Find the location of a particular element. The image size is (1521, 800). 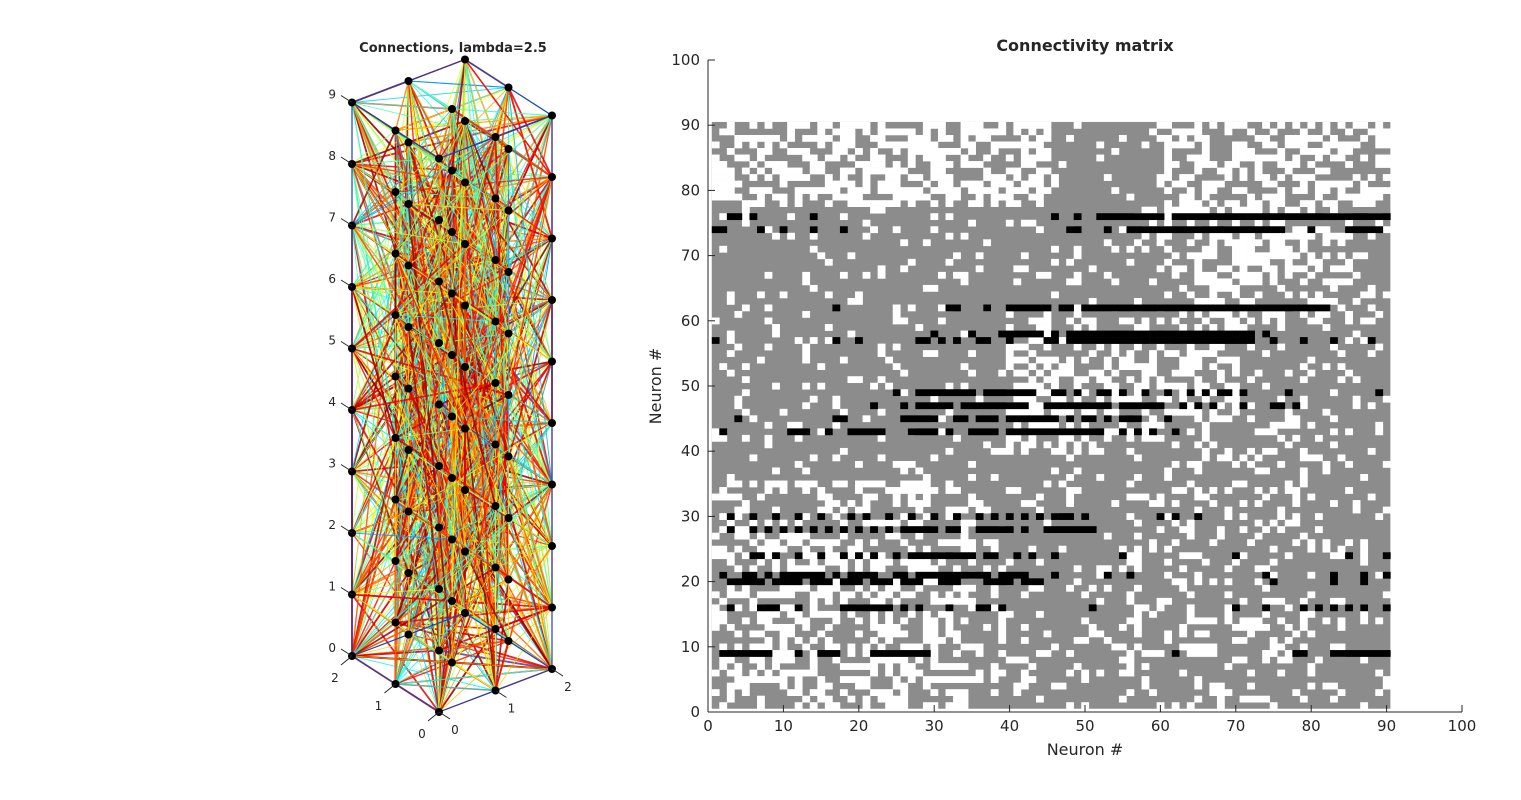

network-title: Connections, lambda=2.5 is located at coordinates (453, 48).